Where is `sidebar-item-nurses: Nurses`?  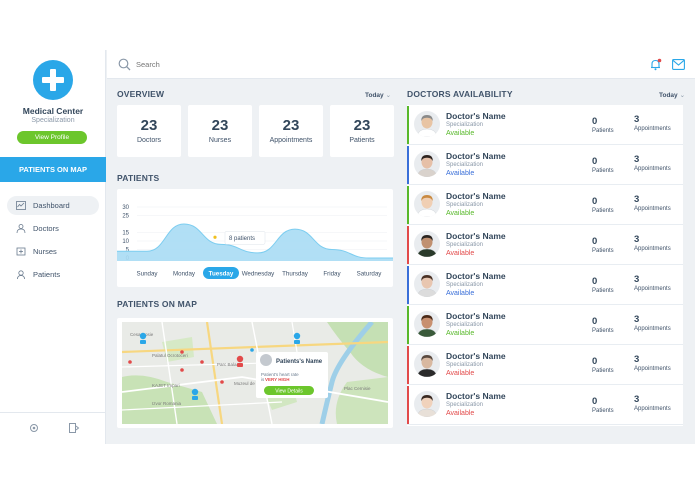
sidebar-item-nurses: Nurses is located at coordinates (53, 251).